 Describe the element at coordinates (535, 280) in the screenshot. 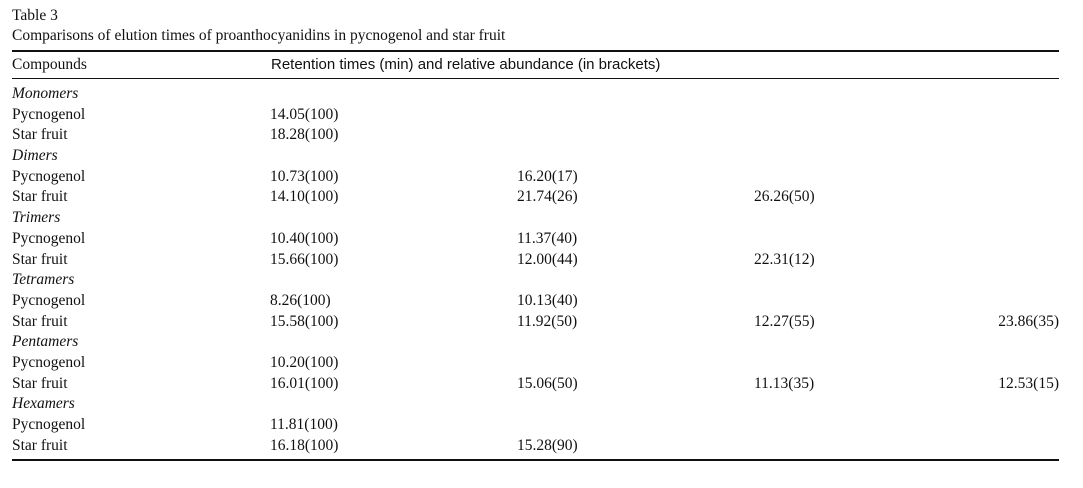

I see `group-heading-row: Tetramers` at that location.